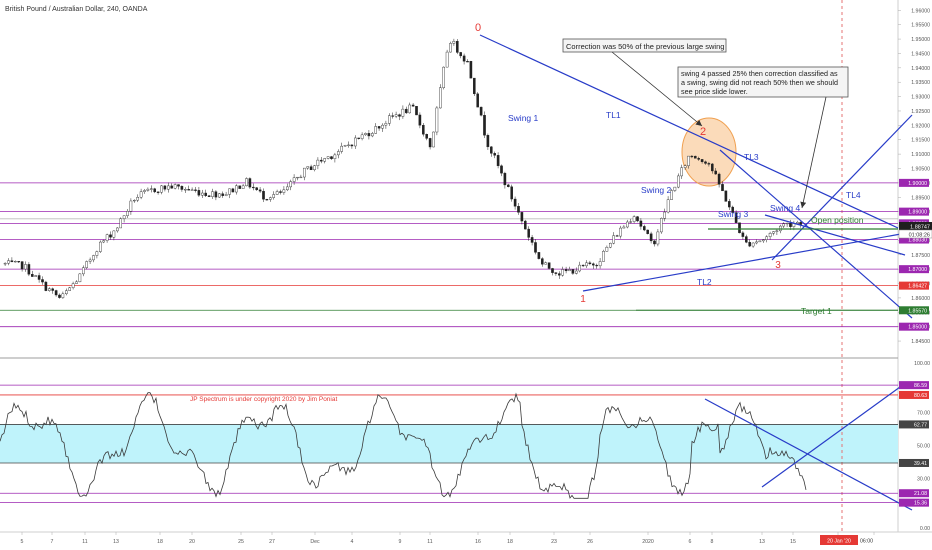  What do you see at coordinates (590, 542) in the screenshot?
I see `time-tick-label: 26` at bounding box center [590, 542].